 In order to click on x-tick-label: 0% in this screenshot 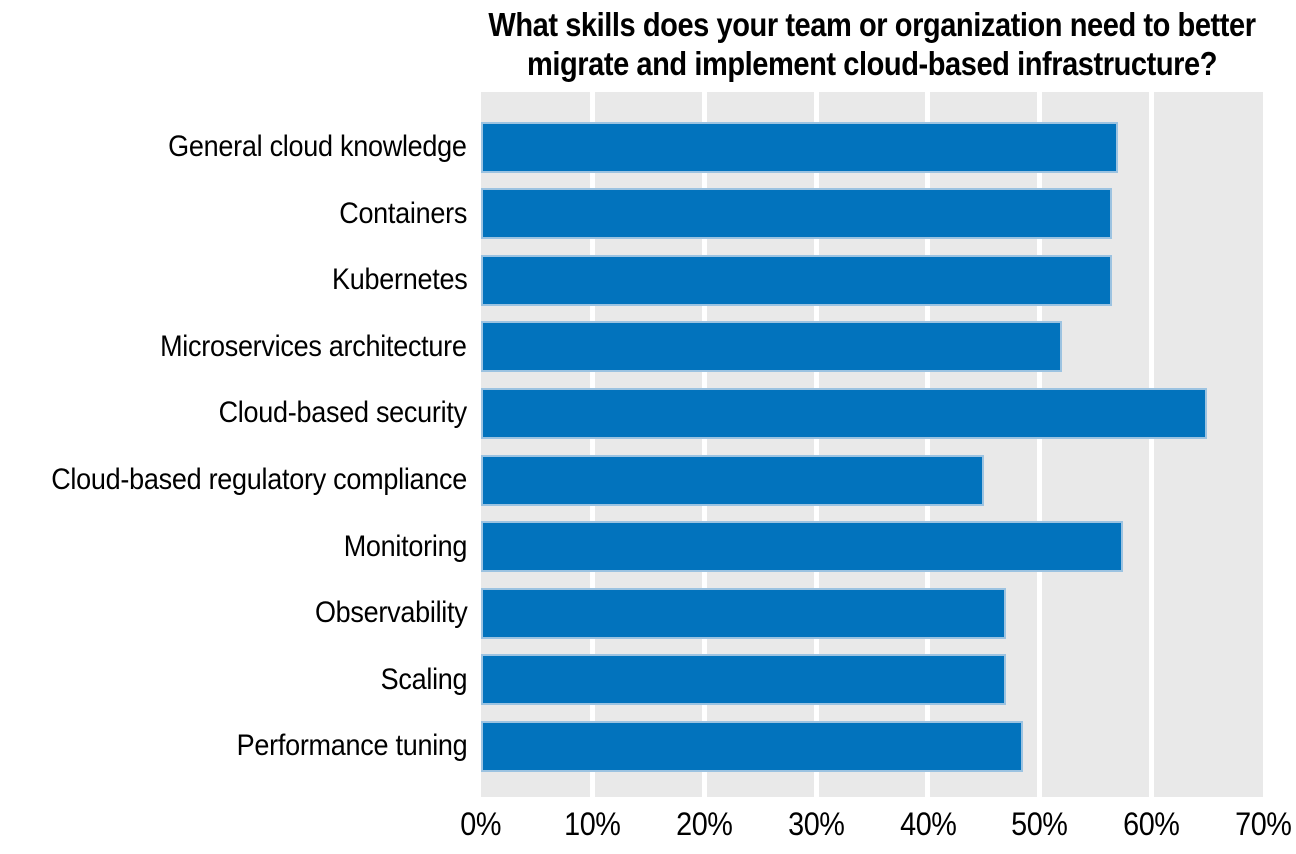, I will do `click(481, 824)`.